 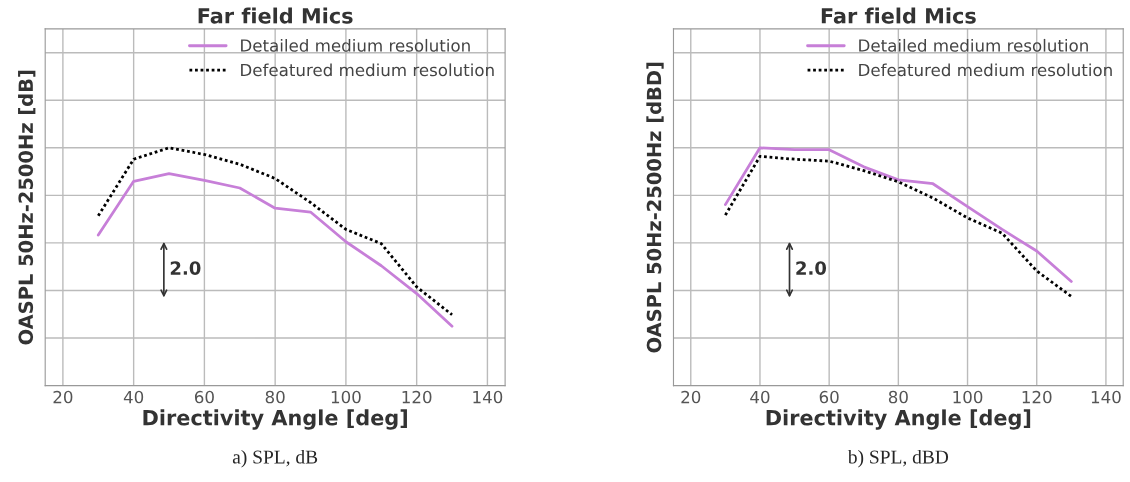 What do you see at coordinates (898, 458) in the screenshot?
I see `text: b) SPL, dBD` at bounding box center [898, 458].